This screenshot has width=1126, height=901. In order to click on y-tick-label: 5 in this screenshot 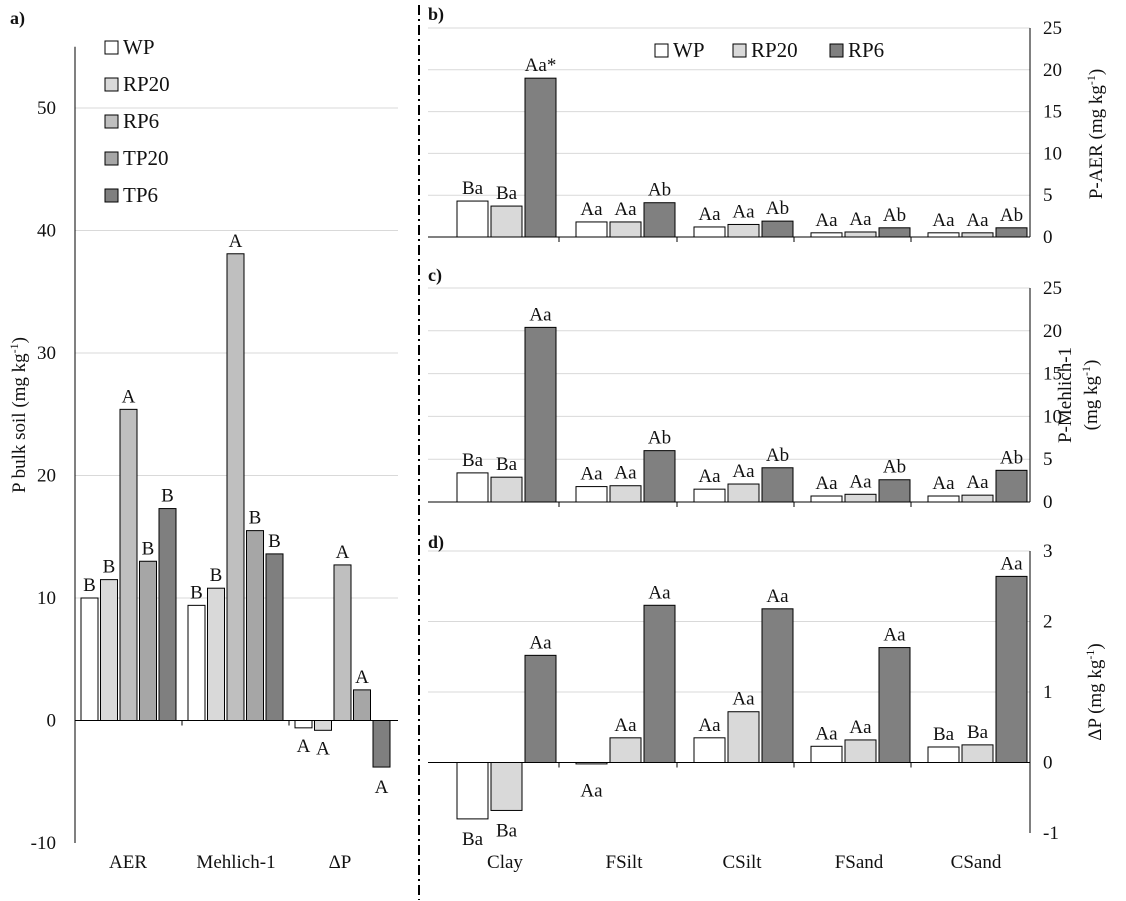, I will do `click(1048, 195)`.